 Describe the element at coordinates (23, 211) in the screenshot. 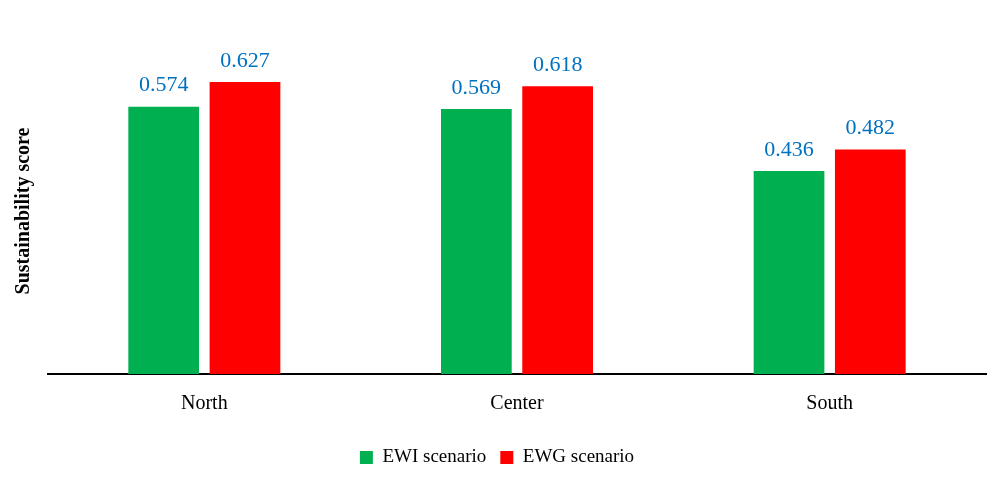

I see `y-axis-title: Sustainability score` at that location.